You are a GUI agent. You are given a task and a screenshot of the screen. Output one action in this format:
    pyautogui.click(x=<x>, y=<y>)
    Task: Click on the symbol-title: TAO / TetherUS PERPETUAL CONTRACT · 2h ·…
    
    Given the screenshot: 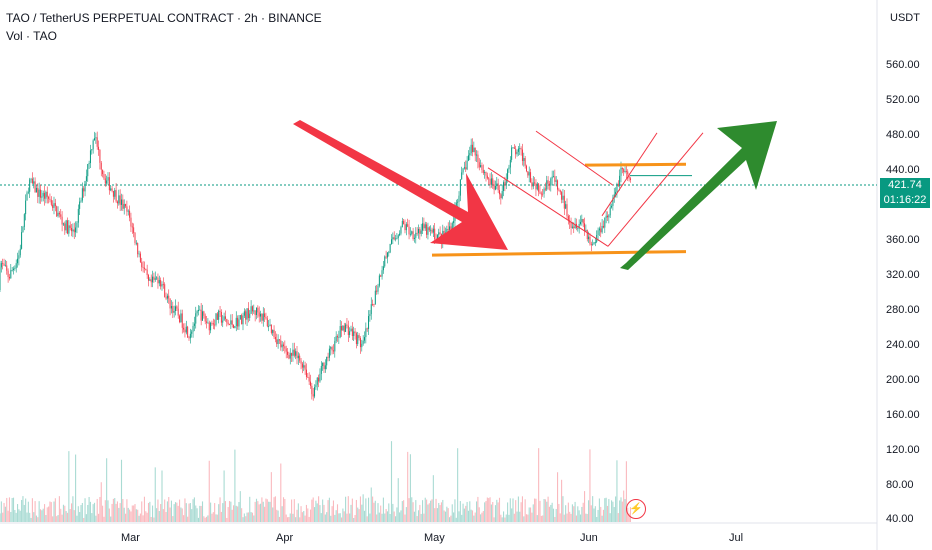 What is the action you would take?
    pyautogui.click(x=164, y=18)
    